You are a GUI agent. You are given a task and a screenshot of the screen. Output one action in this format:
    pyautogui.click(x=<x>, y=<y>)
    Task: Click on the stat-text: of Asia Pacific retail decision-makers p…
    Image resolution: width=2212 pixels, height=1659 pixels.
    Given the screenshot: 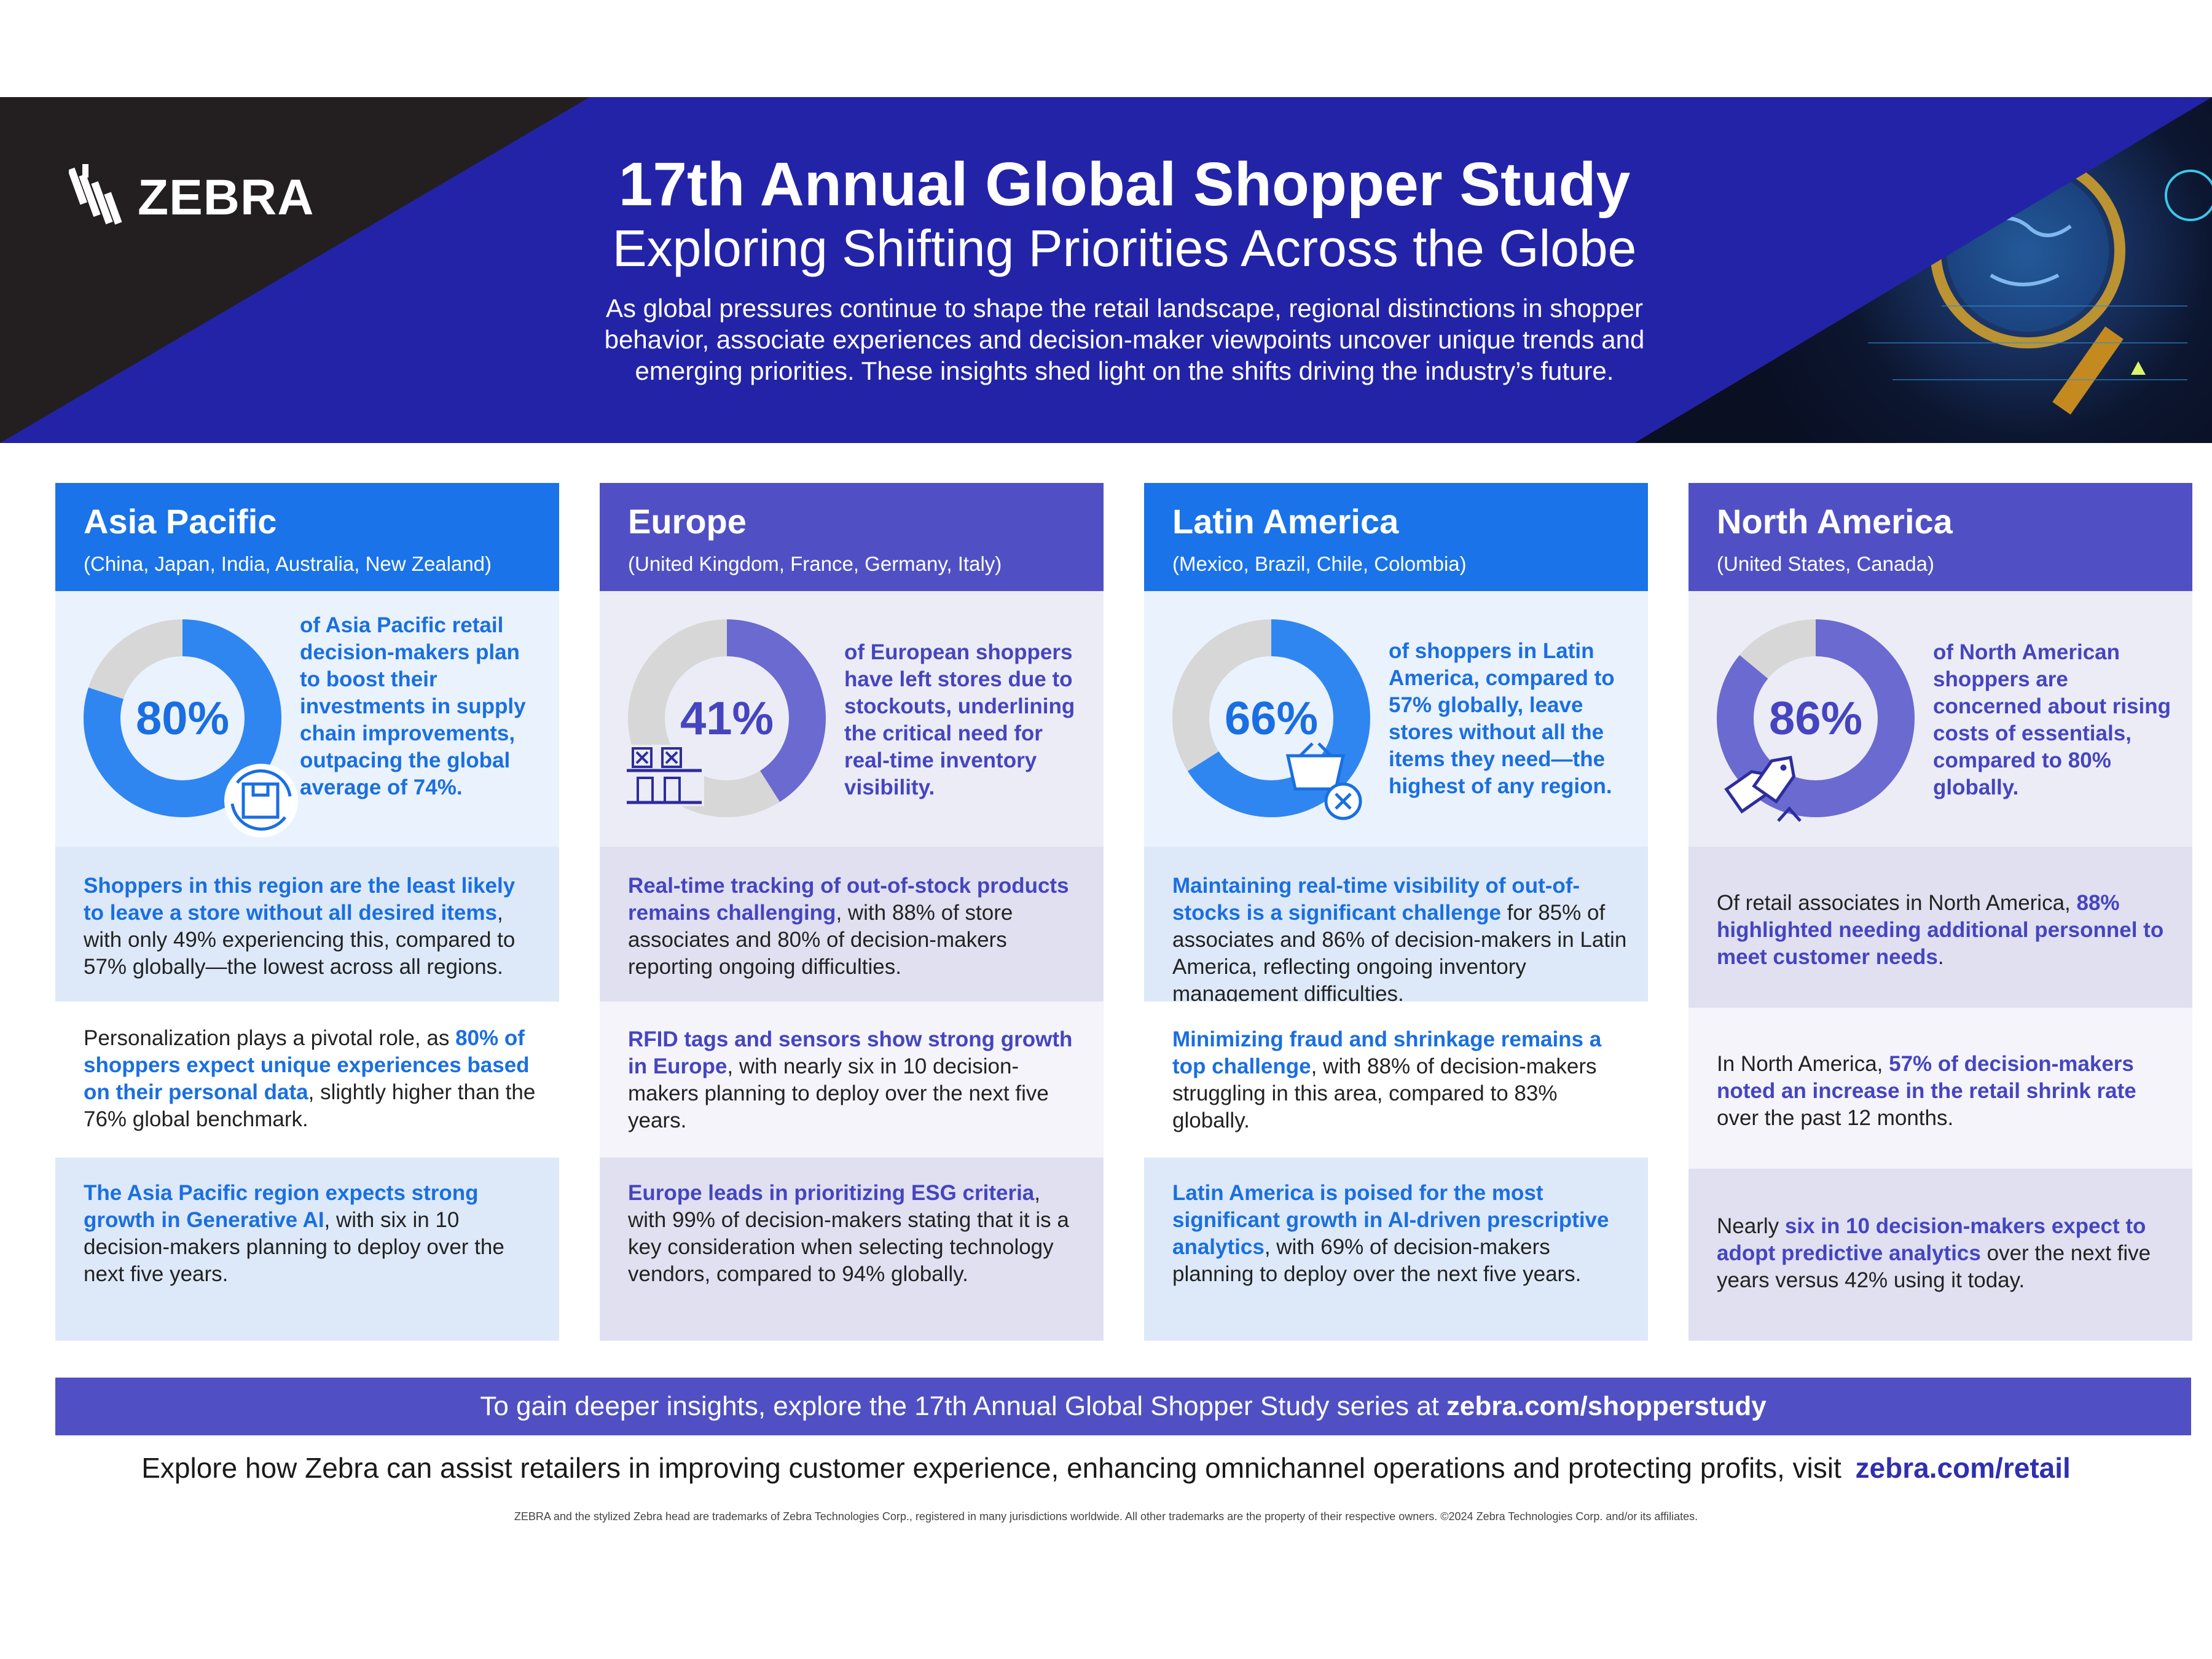 What is the action you would take?
    pyautogui.click(x=413, y=706)
    